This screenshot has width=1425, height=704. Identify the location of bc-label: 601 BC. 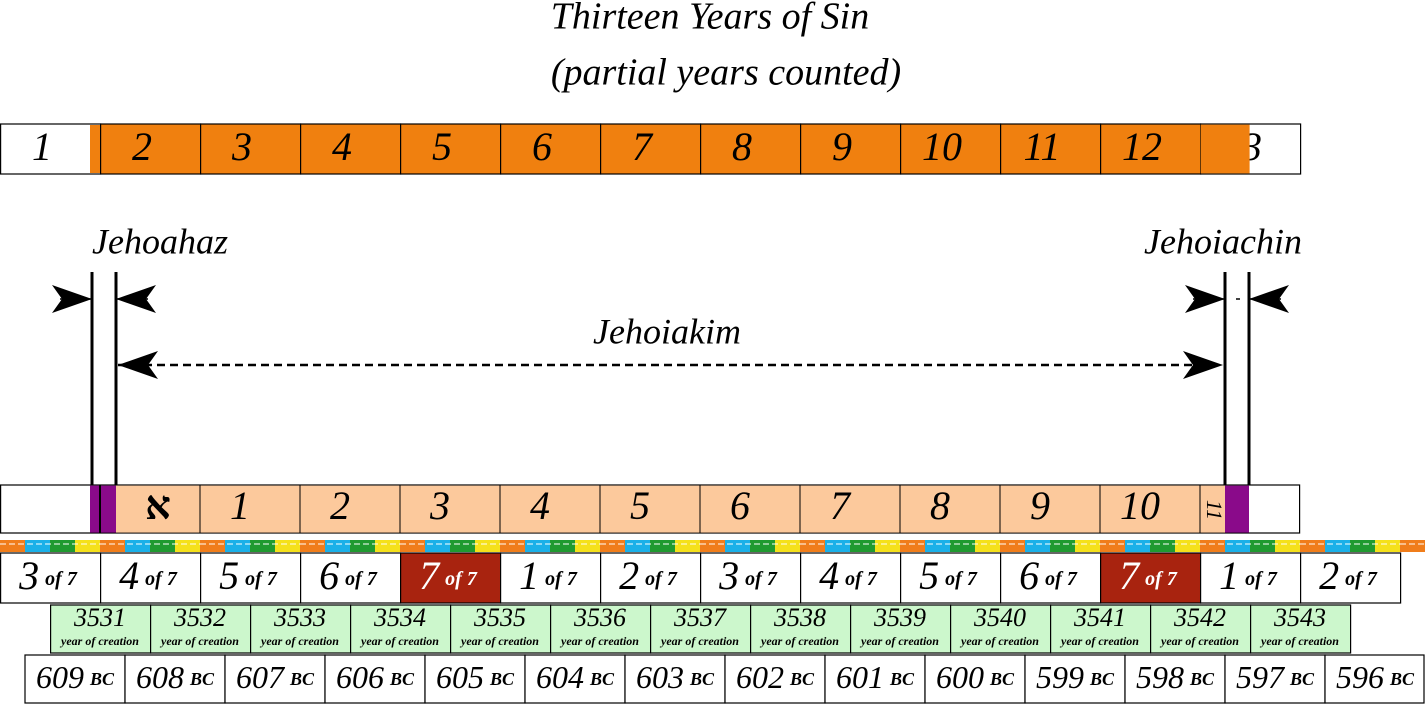
(875, 677).